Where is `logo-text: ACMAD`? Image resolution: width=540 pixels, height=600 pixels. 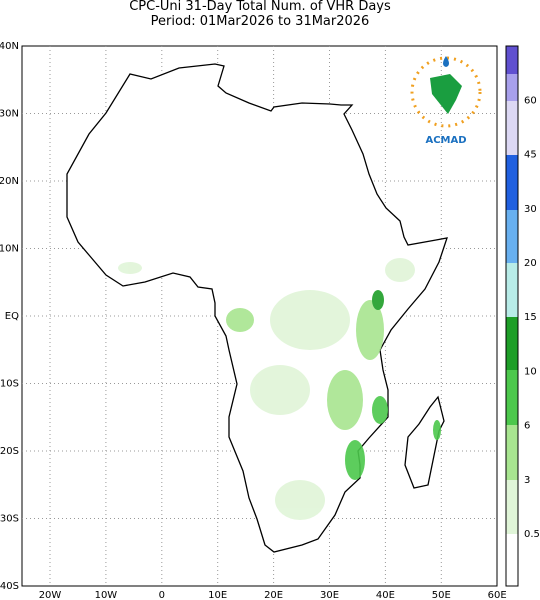 logo-text: ACMAD is located at coordinates (445, 140).